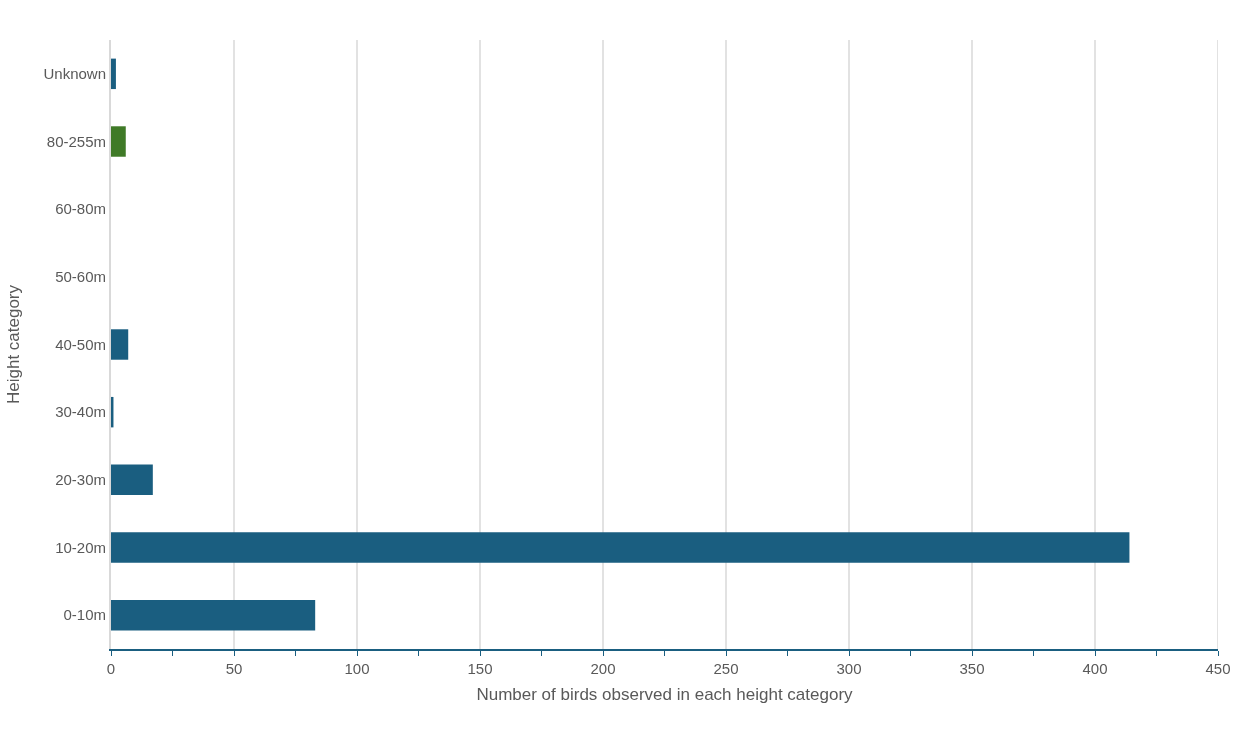 This screenshot has height=729, width=1243. I want to click on y-tick-label: 40-50m, so click(80, 344).